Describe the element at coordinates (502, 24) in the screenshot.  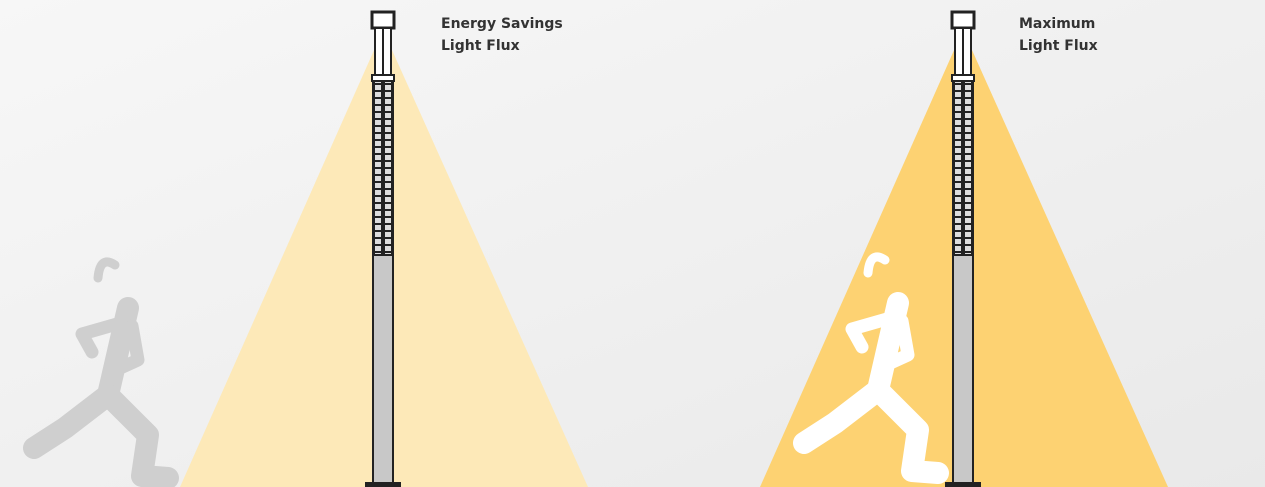
I see `label-line: Energy Savings` at that location.